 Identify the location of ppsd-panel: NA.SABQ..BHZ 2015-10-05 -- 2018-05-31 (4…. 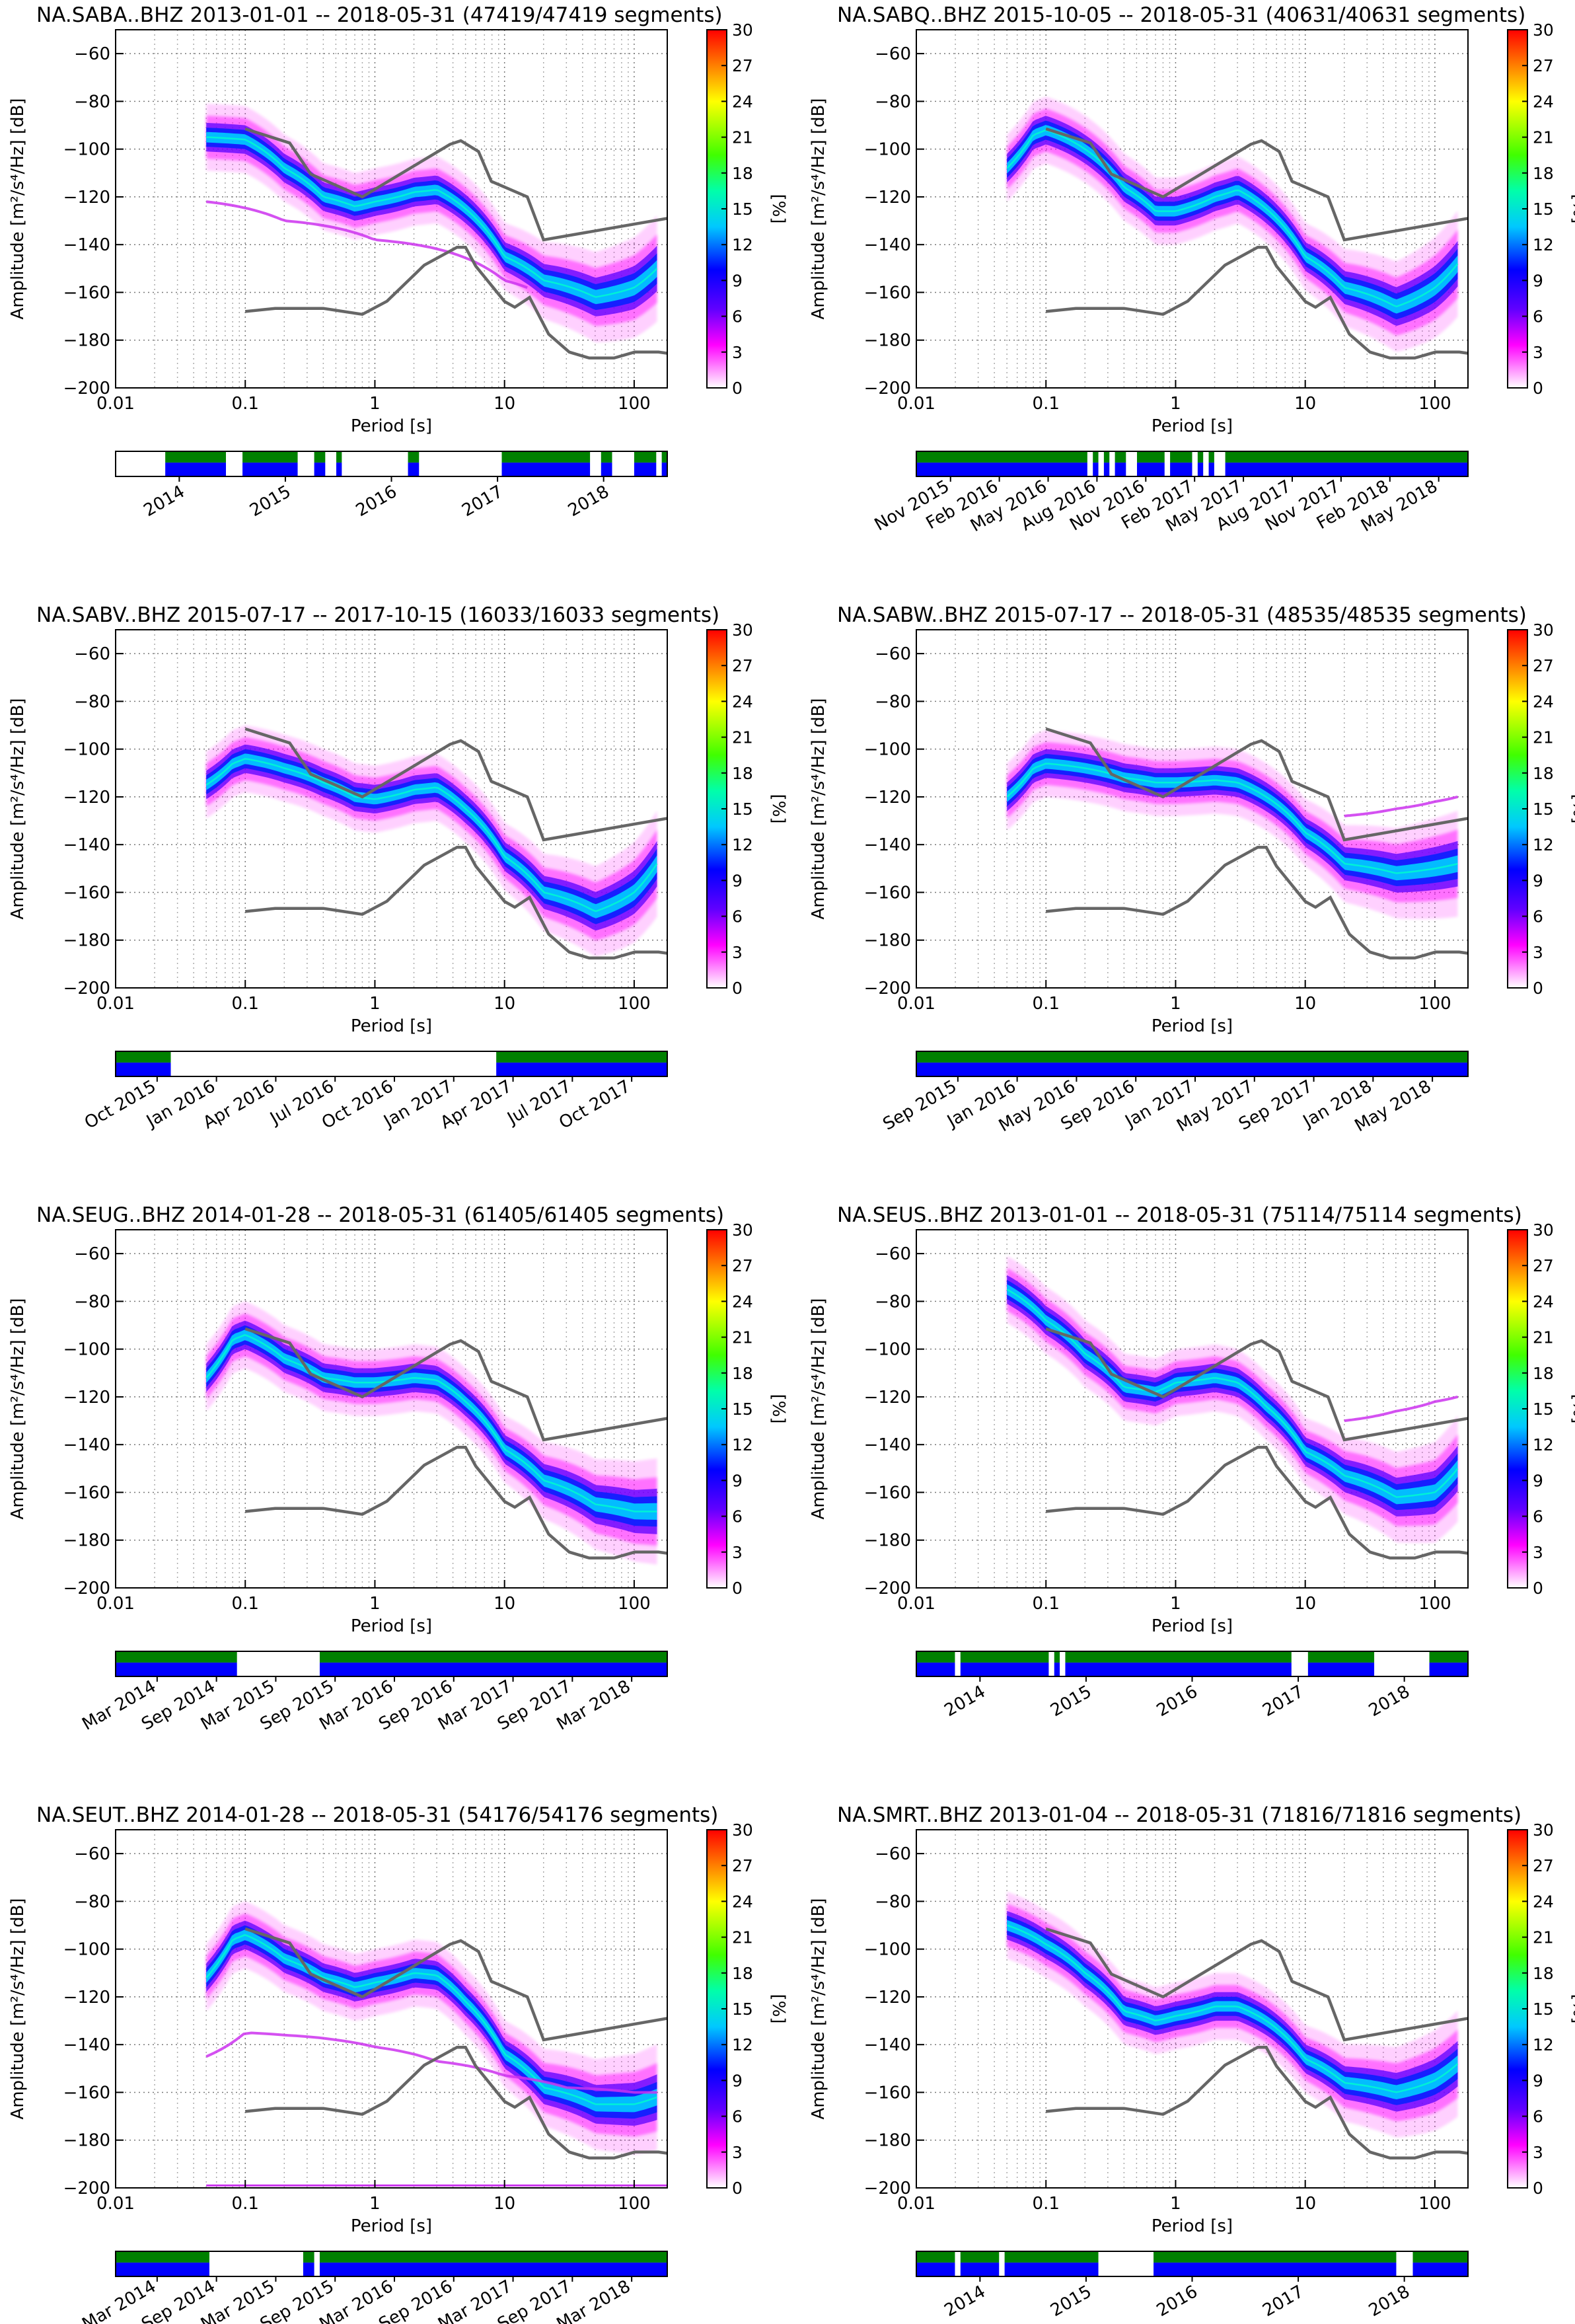
(1192, 269).